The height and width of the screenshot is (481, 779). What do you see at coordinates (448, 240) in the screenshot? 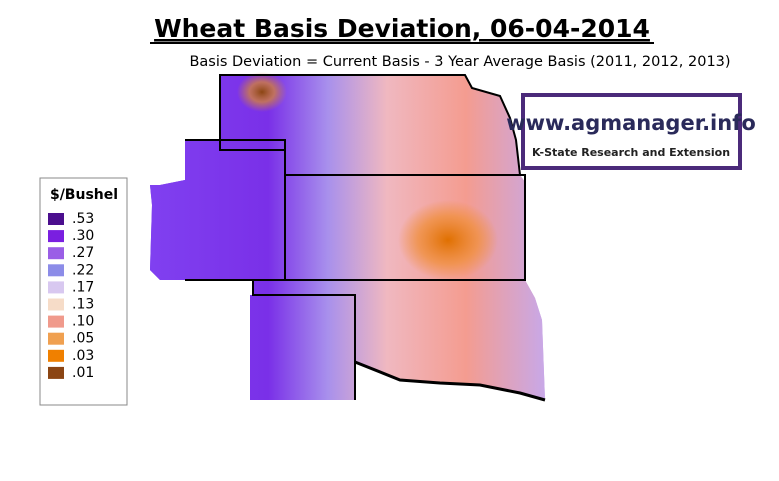
I see `orange-spot` at bounding box center [448, 240].